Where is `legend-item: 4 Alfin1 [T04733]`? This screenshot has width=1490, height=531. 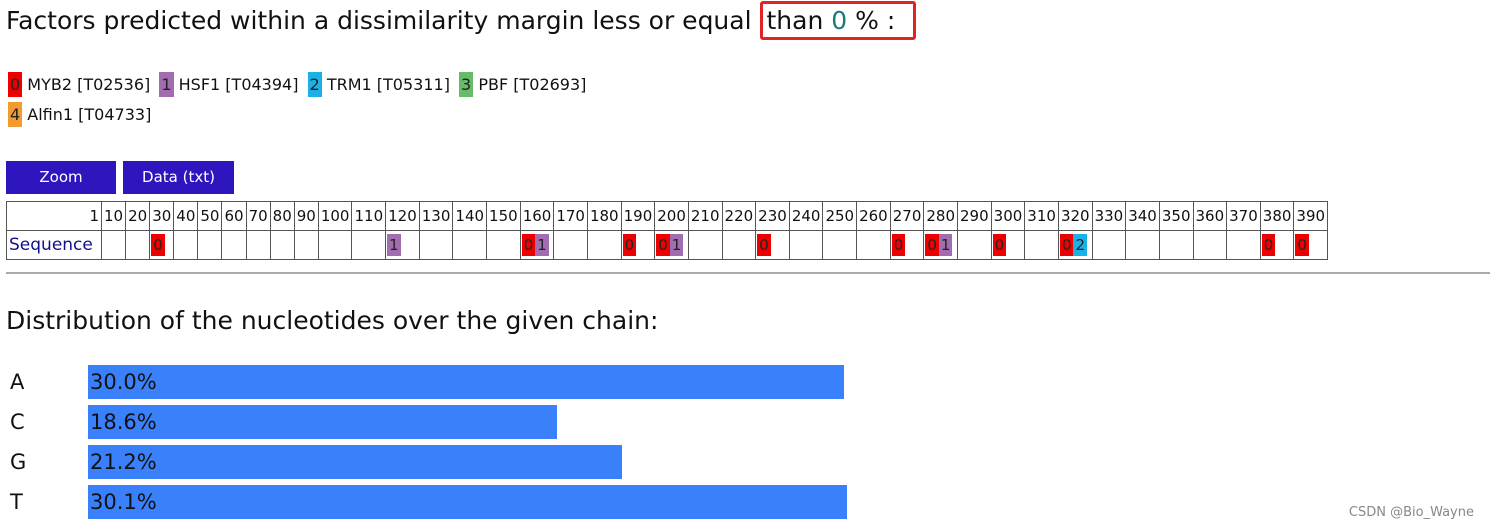 legend-item: 4 Alfin1 [T04733] is located at coordinates (80, 114).